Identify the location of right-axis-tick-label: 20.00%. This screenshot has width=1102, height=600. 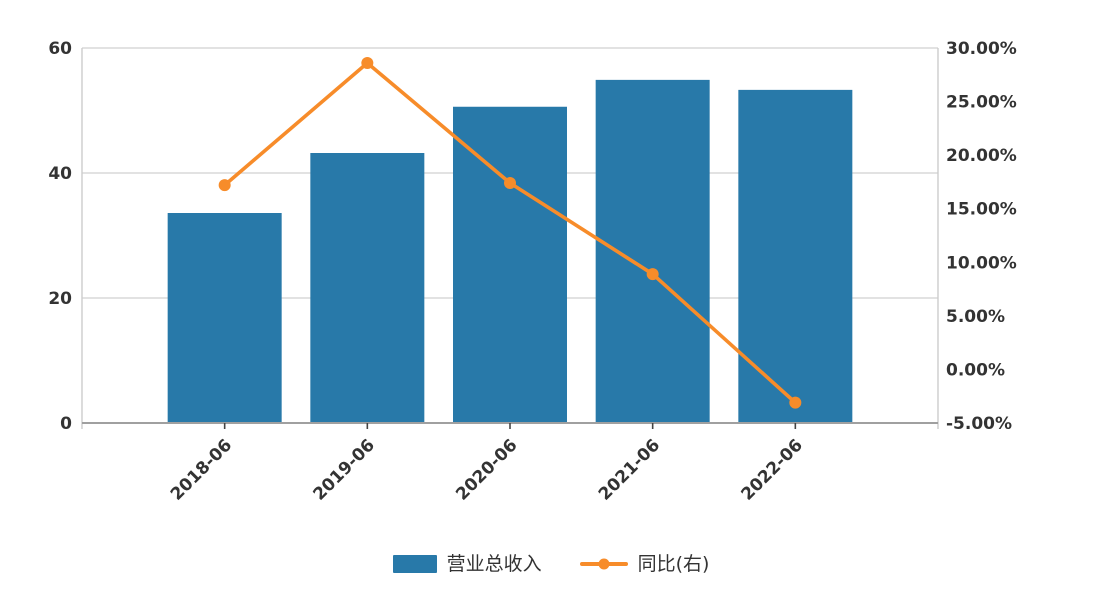
(981, 156).